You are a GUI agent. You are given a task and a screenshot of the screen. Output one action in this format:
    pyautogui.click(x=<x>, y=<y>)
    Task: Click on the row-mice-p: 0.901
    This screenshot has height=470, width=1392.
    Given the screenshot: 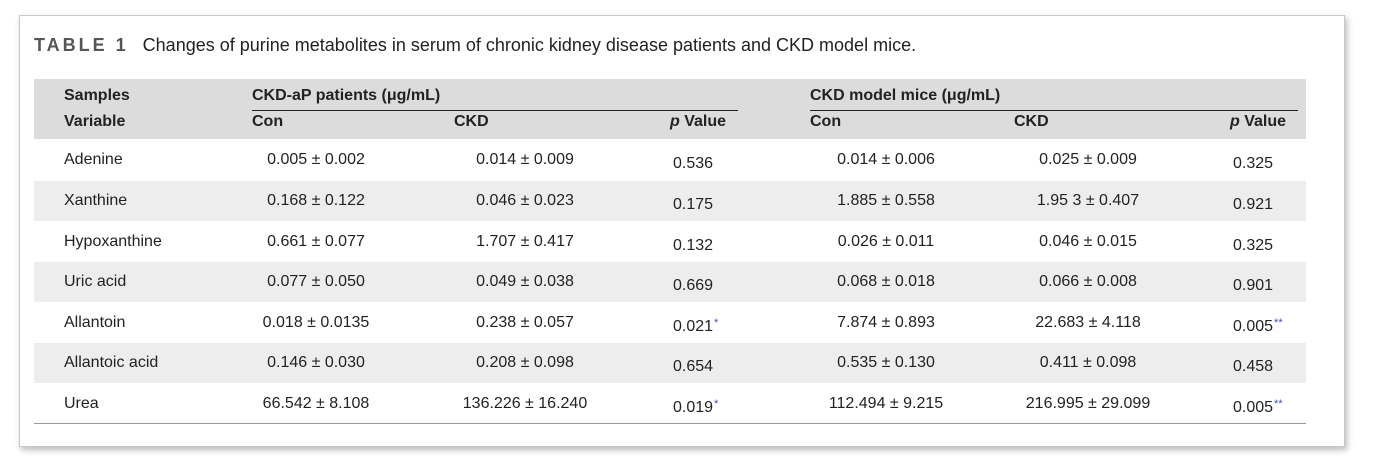 What is the action you would take?
    pyautogui.click(x=1253, y=284)
    